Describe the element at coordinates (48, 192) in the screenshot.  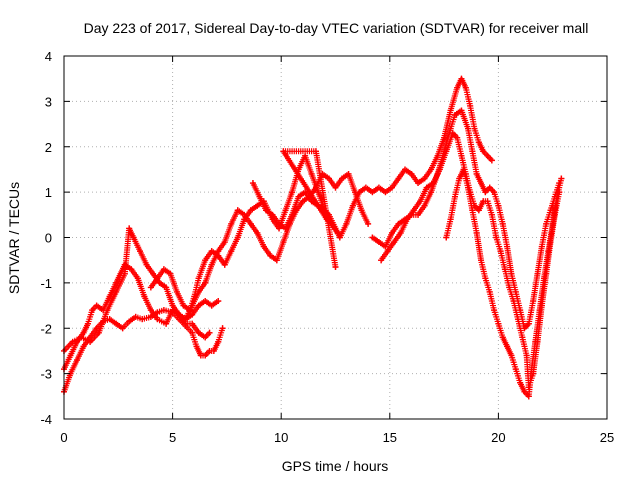
I see `y-tick-label: 1` at that location.